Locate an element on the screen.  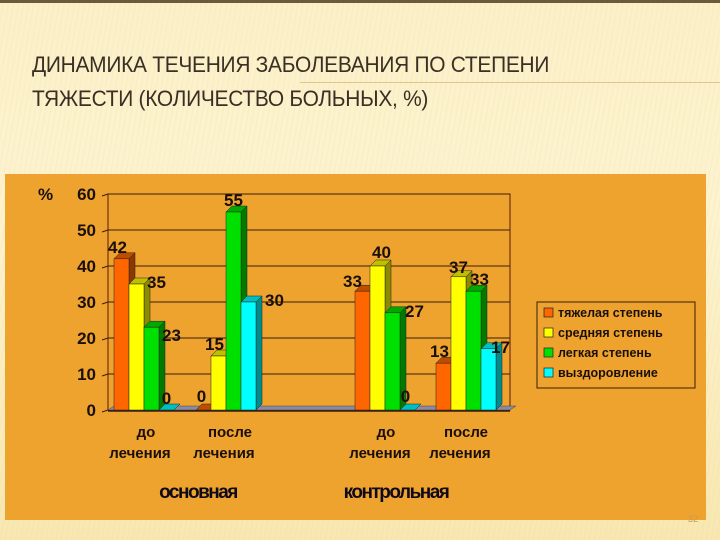
data-label: 40 is located at coordinates (381, 252).